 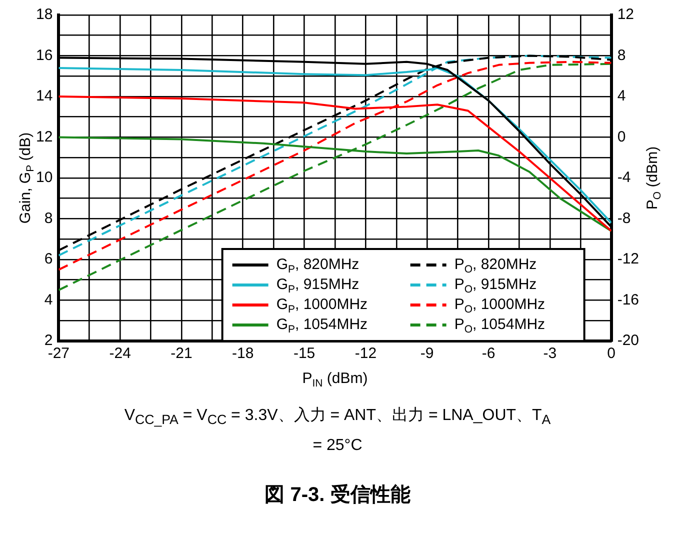 What do you see at coordinates (365, 353) in the screenshot?
I see `x-tick-label: -12` at bounding box center [365, 353].